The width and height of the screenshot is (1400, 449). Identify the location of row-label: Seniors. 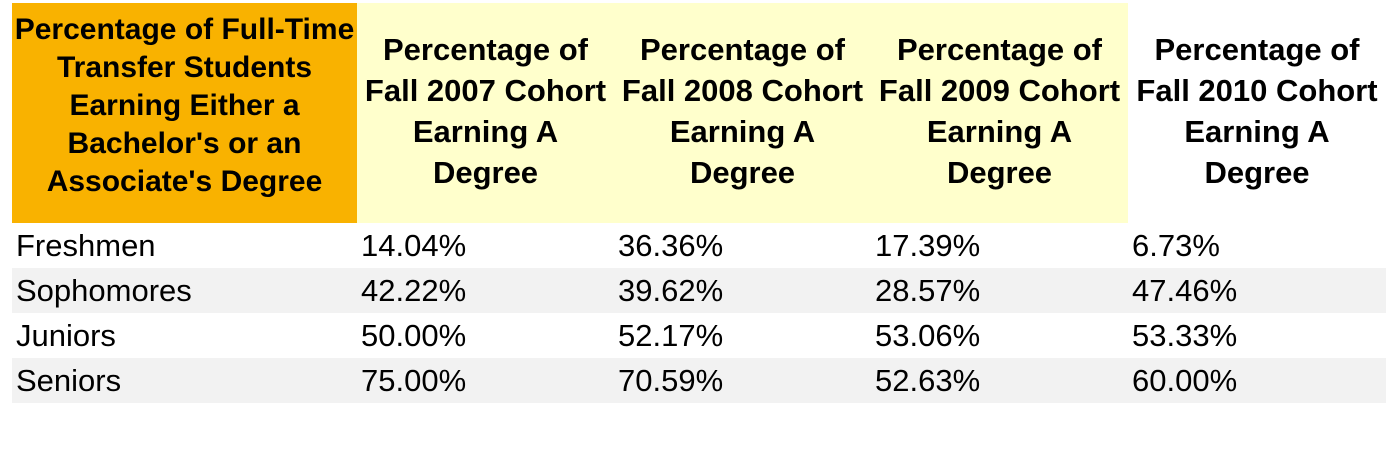
(184, 380).